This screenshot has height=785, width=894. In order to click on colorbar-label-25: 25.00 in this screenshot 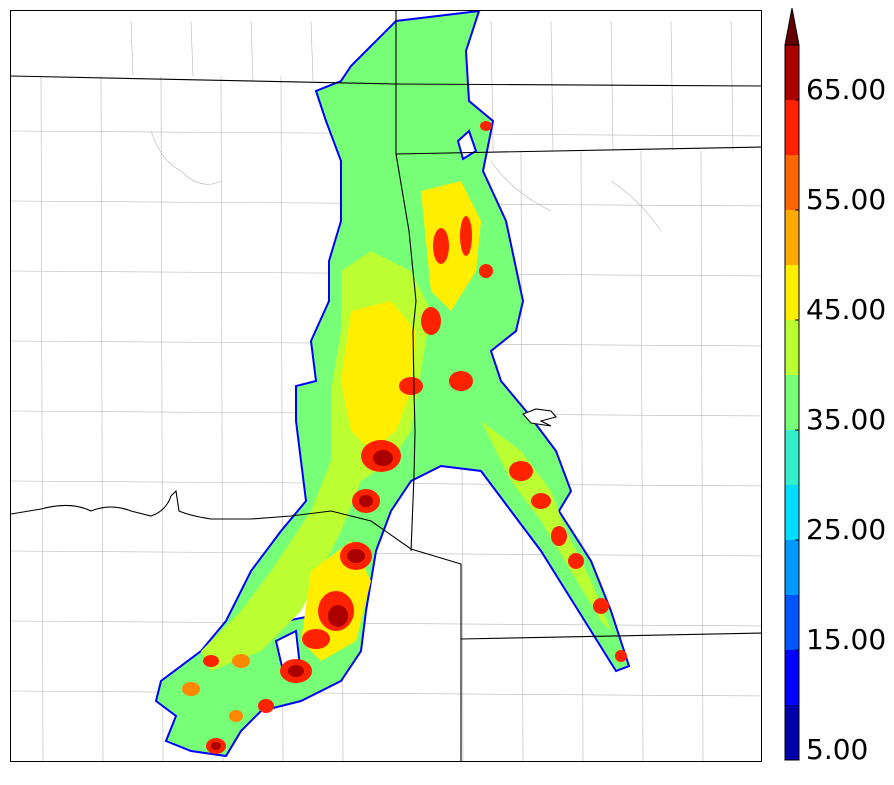, I will do `click(846, 529)`.